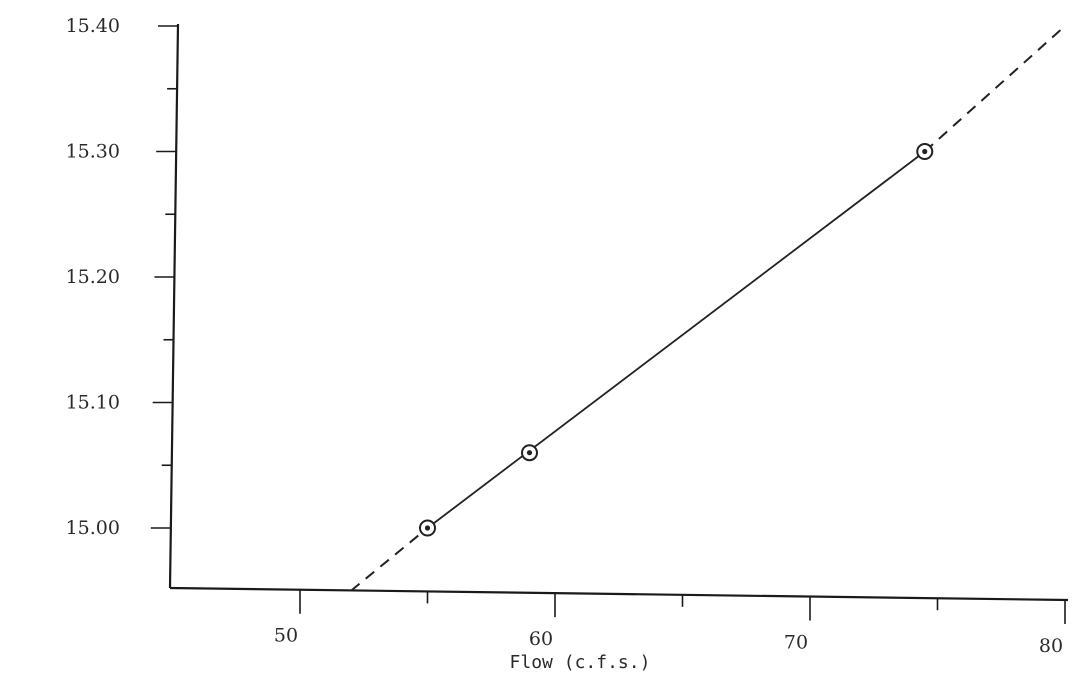 The height and width of the screenshot is (681, 1073). I want to click on y-tick-label: 15.40, so click(93, 26).